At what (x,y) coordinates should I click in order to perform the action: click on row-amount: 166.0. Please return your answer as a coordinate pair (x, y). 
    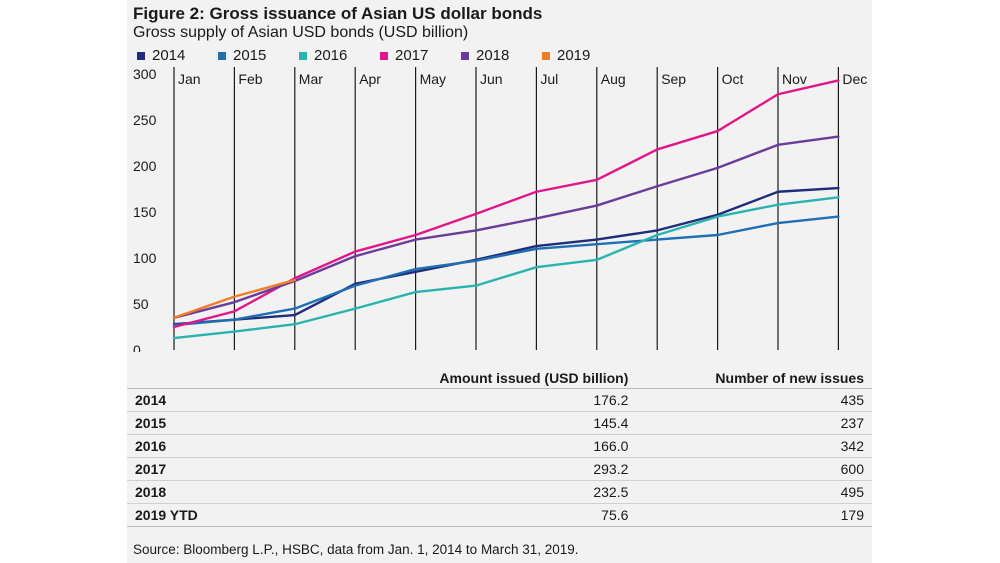
    Looking at the image, I should click on (490, 446).